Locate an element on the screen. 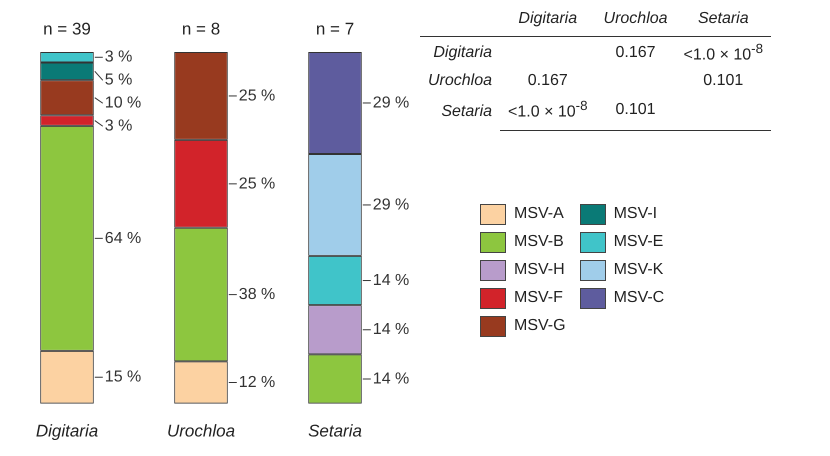  legend-label: MSV-E is located at coordinates (639, 242).